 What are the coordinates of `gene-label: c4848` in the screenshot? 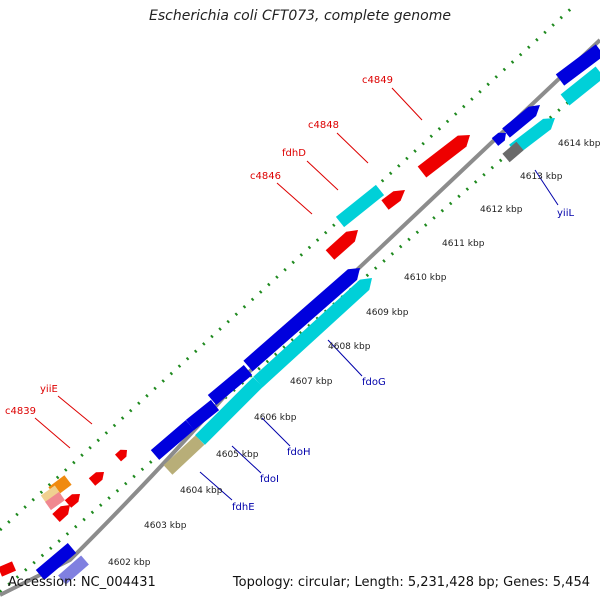 It's located at (323, 125).